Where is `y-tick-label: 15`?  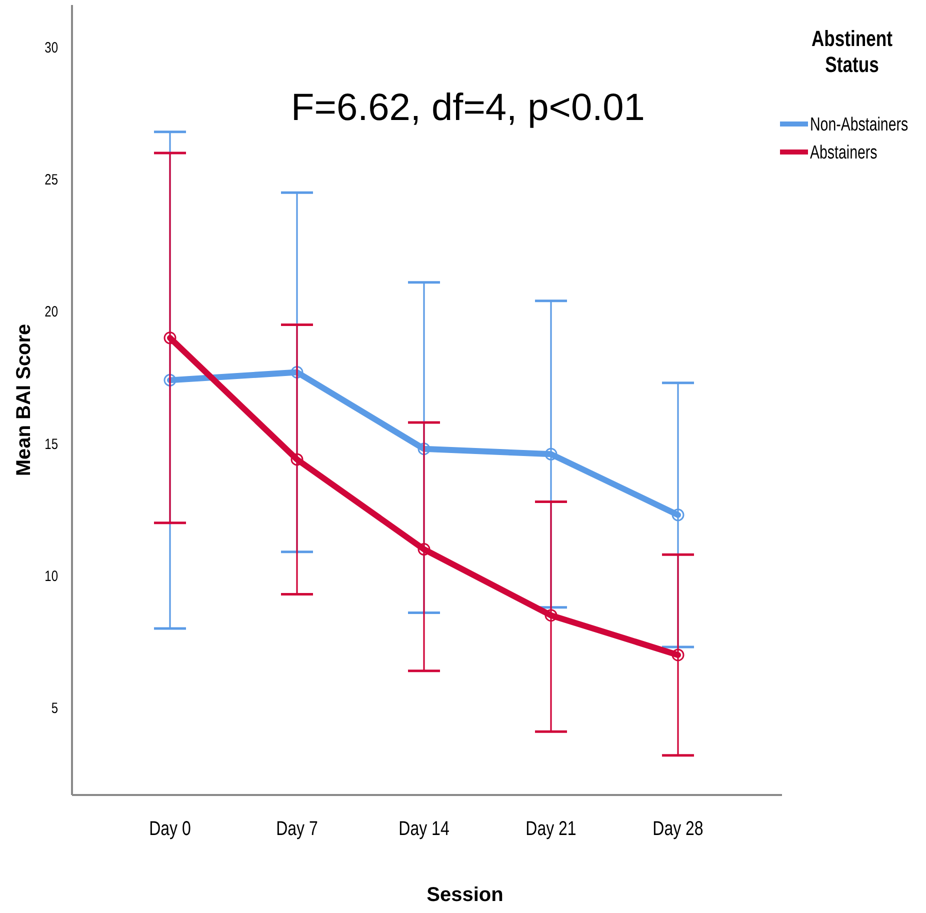 y-tick-label: 15 is located at coordinates (51, 444).